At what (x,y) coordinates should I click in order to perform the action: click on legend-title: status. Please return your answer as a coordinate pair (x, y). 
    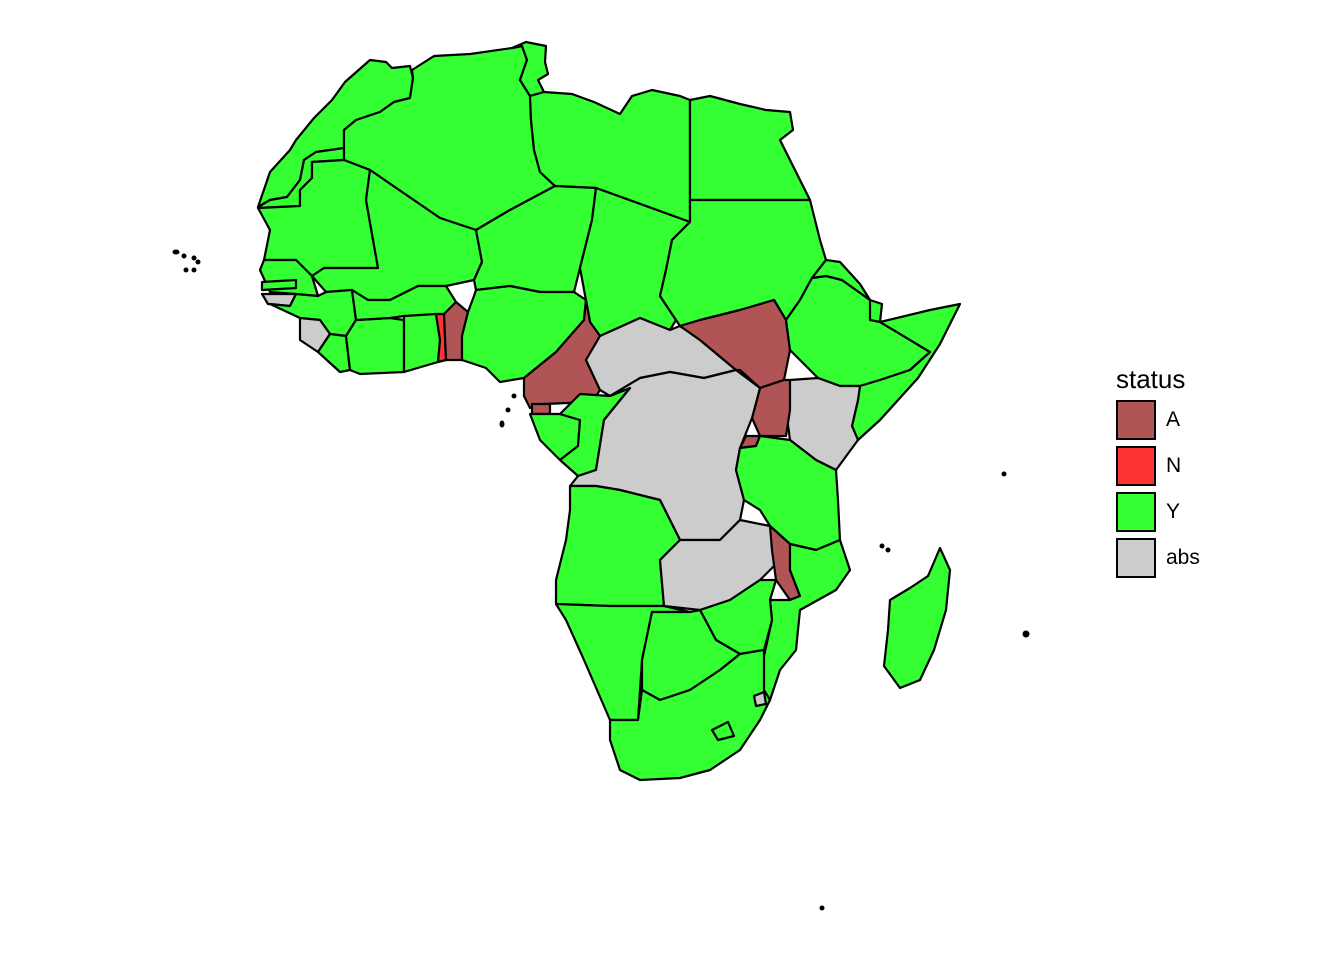
    Looking at the image, I should click on (1151, 379).